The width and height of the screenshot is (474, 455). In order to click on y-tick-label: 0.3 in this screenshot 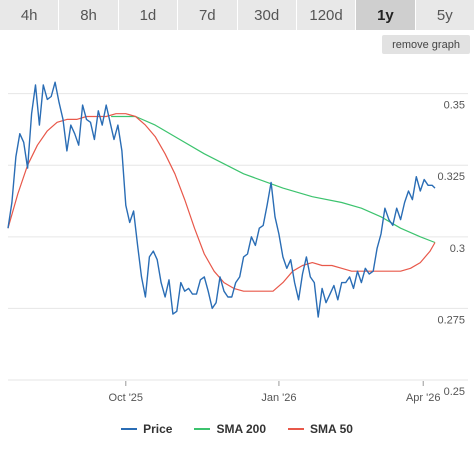, I will do `click(457, 249)`.